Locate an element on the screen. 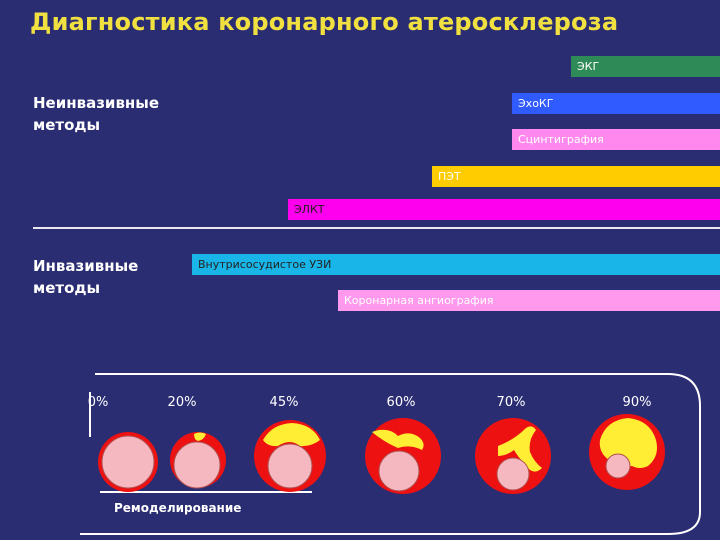 This screenshot has height=540, width=720. stenosis-label-60: 60% is located at coordinates (401, 402).